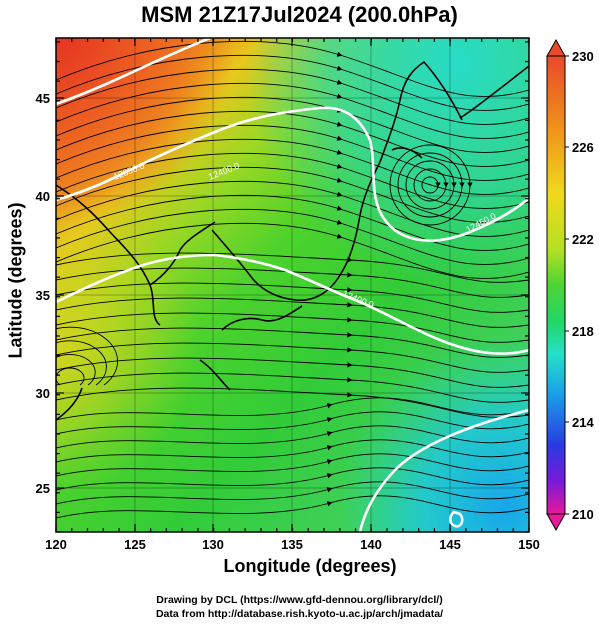 This screenshot has height=625, width=599. I want to click on colorbar-tick-label: 226, so click(583, 147).